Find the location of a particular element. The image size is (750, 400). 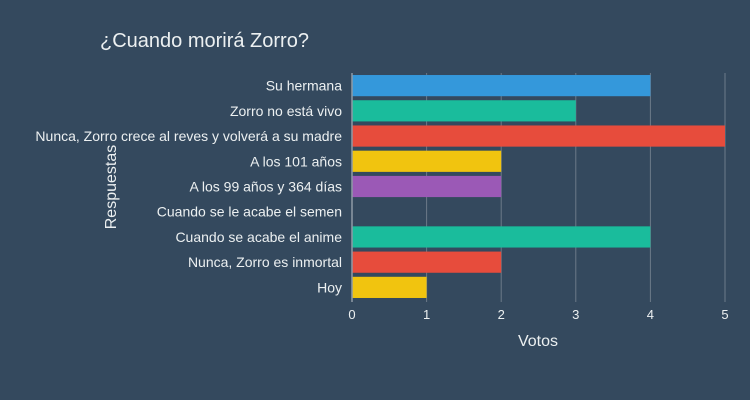

x-tick-label: 2 is located at coordinates (501, 314).